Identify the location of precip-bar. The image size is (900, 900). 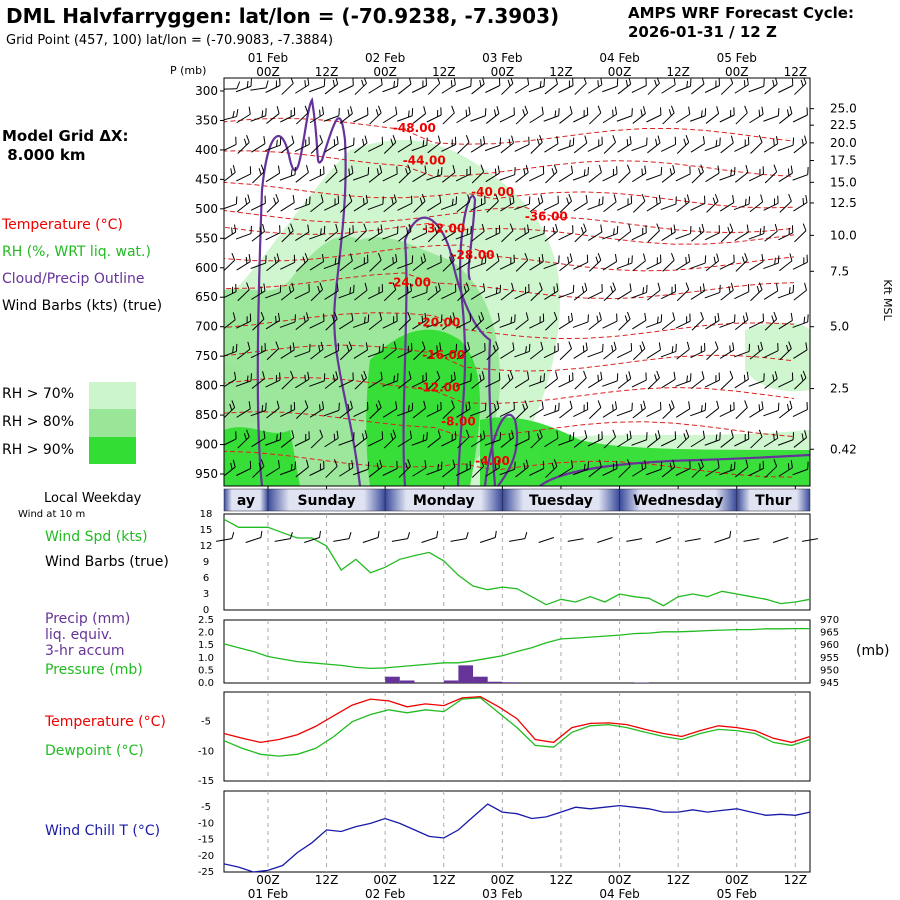
(509, 682).